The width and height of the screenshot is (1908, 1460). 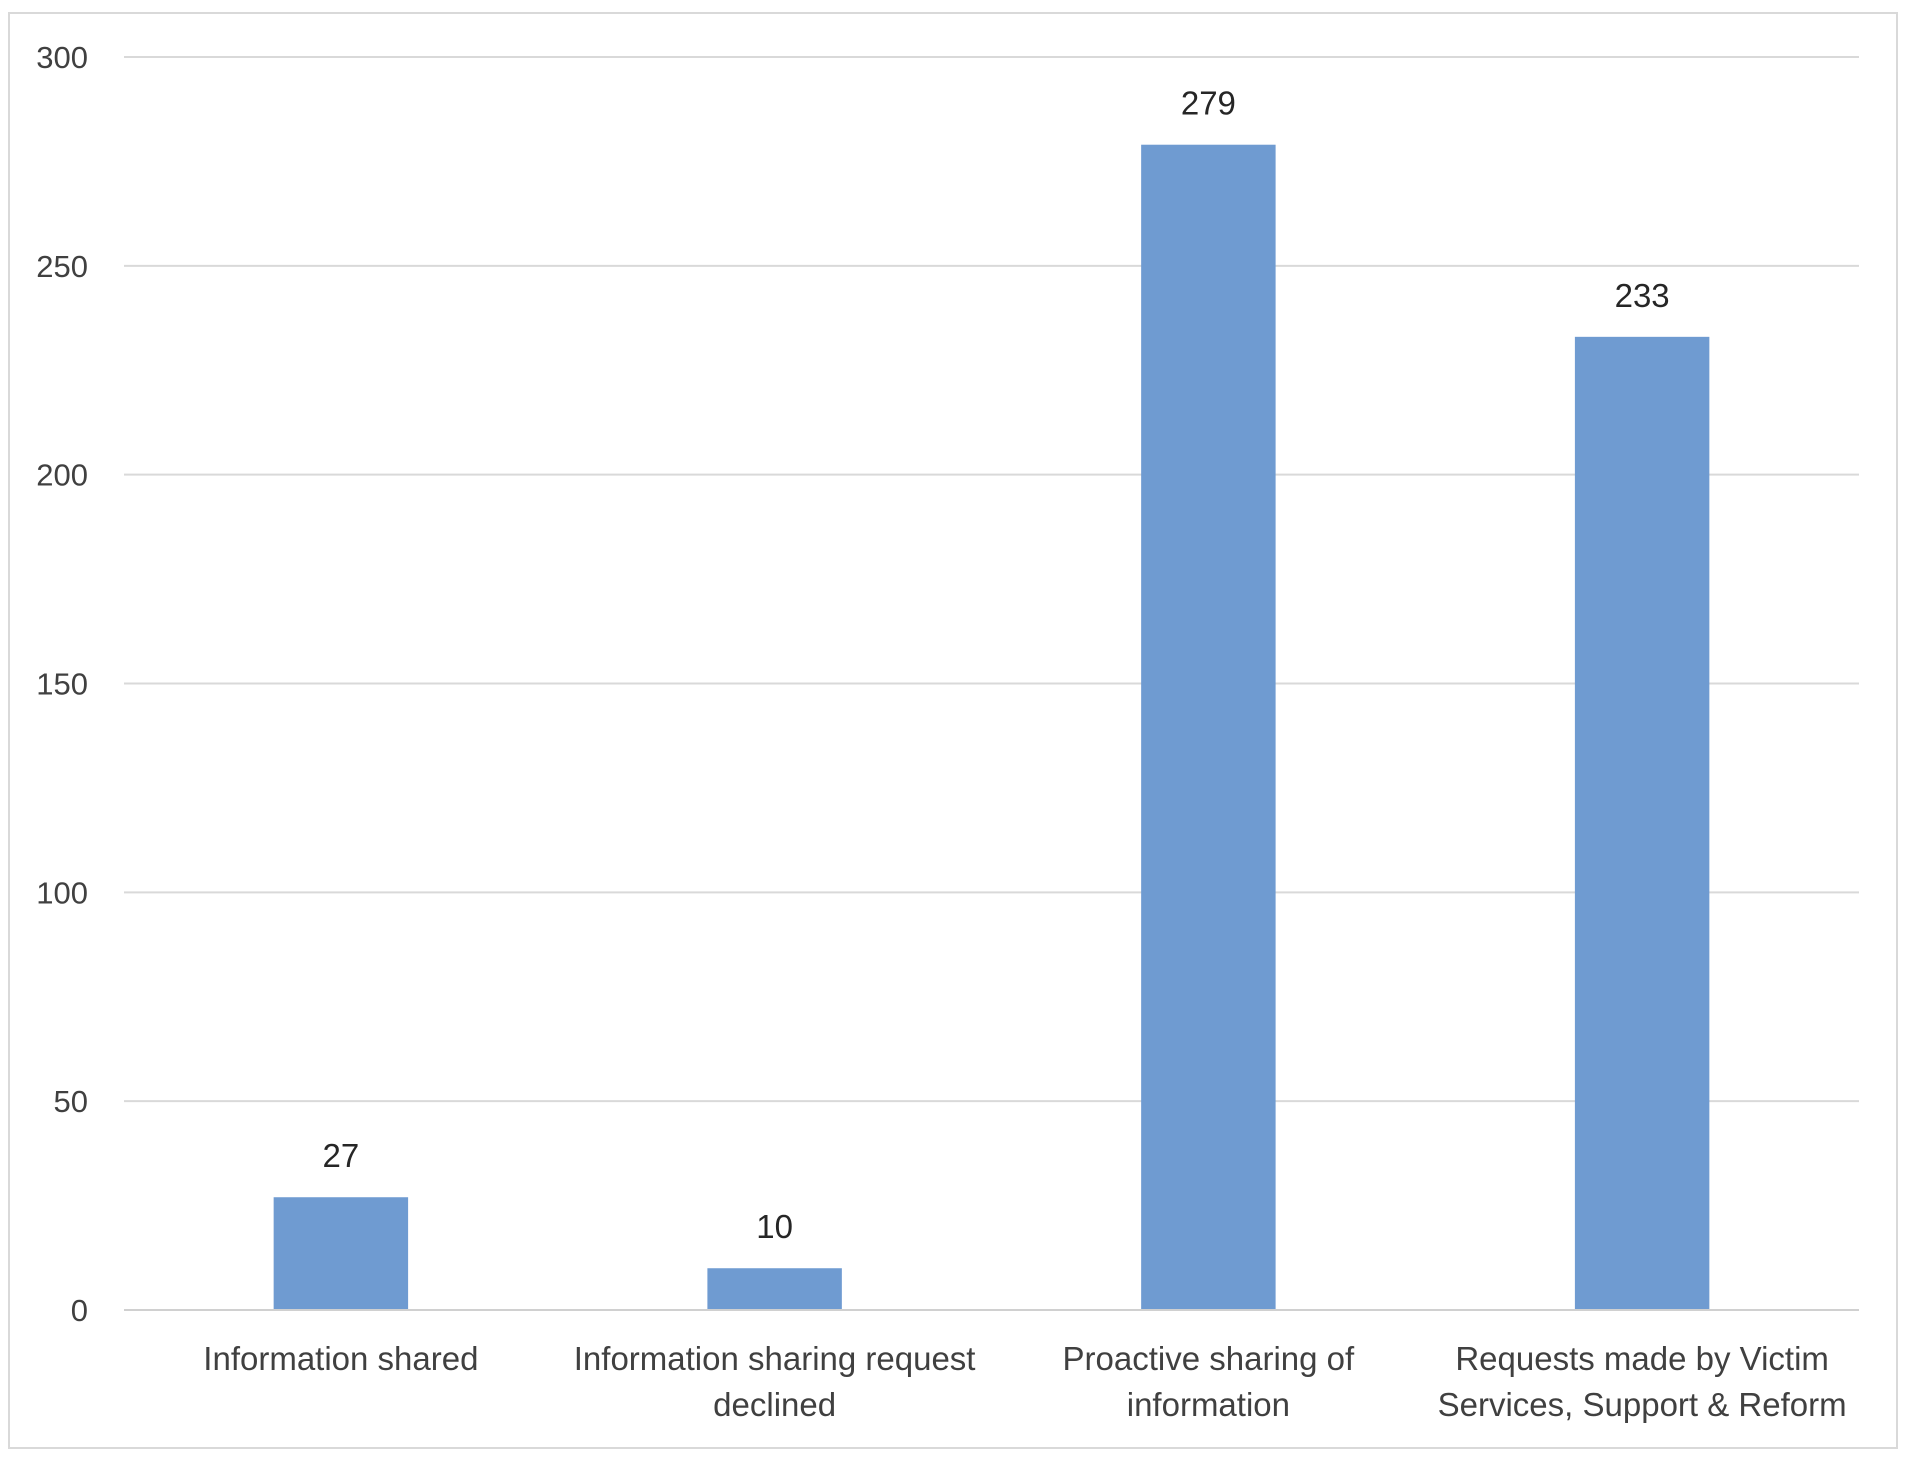 I want to click on y-axis-tick-labels: 0 50 100 150 200 250 300, so click(x=62, y=684).